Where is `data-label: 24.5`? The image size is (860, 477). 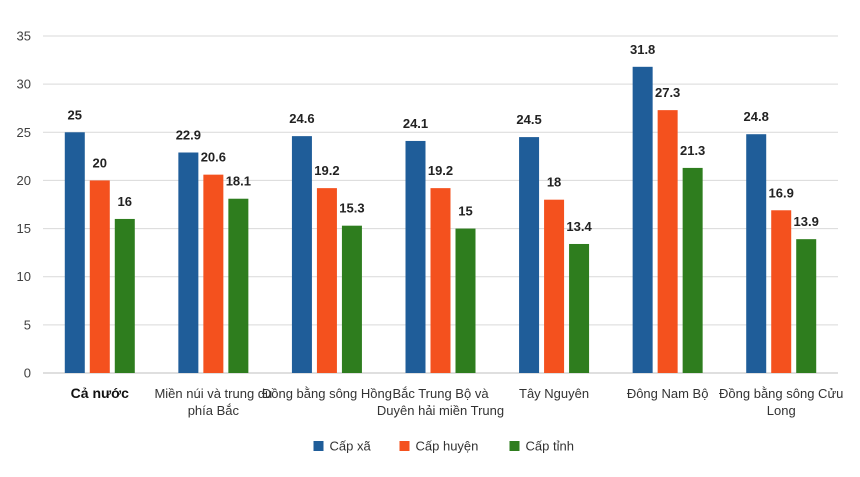 data-label: 24.5 is located at coordinates (528, 119).